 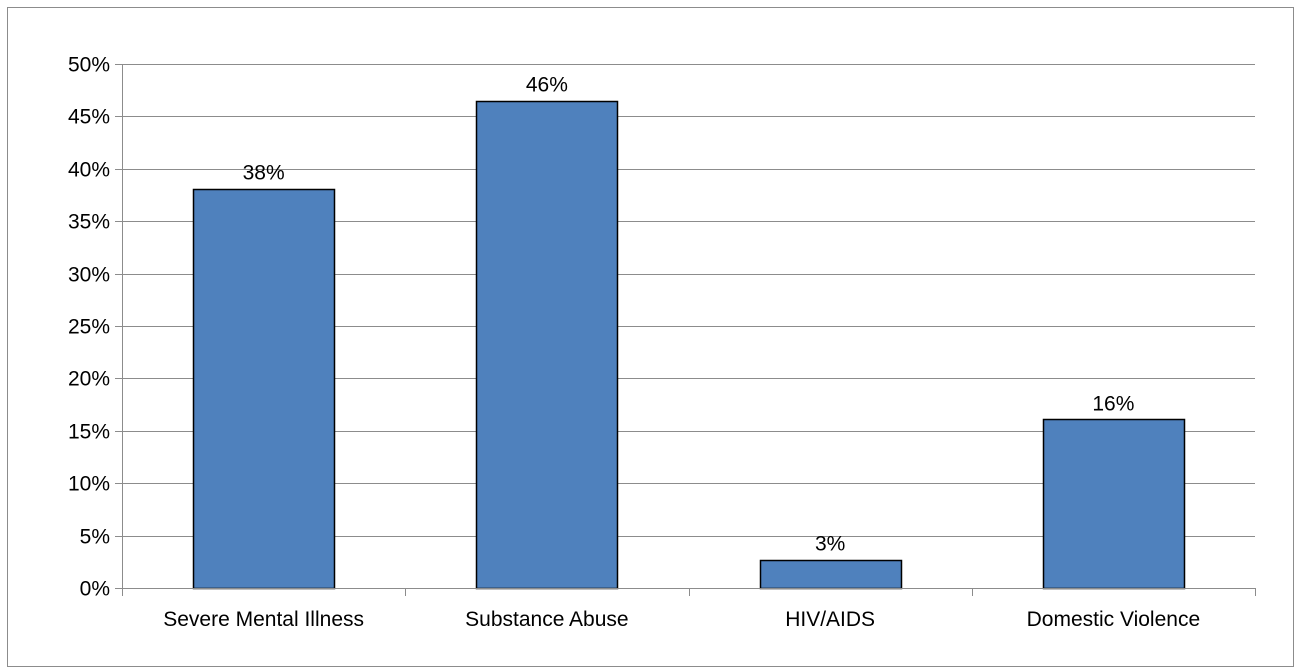 What do you see at coordinates (547, 85) in the screenshot?
I see `data-label: 46%` at bounding box center [547, 85].